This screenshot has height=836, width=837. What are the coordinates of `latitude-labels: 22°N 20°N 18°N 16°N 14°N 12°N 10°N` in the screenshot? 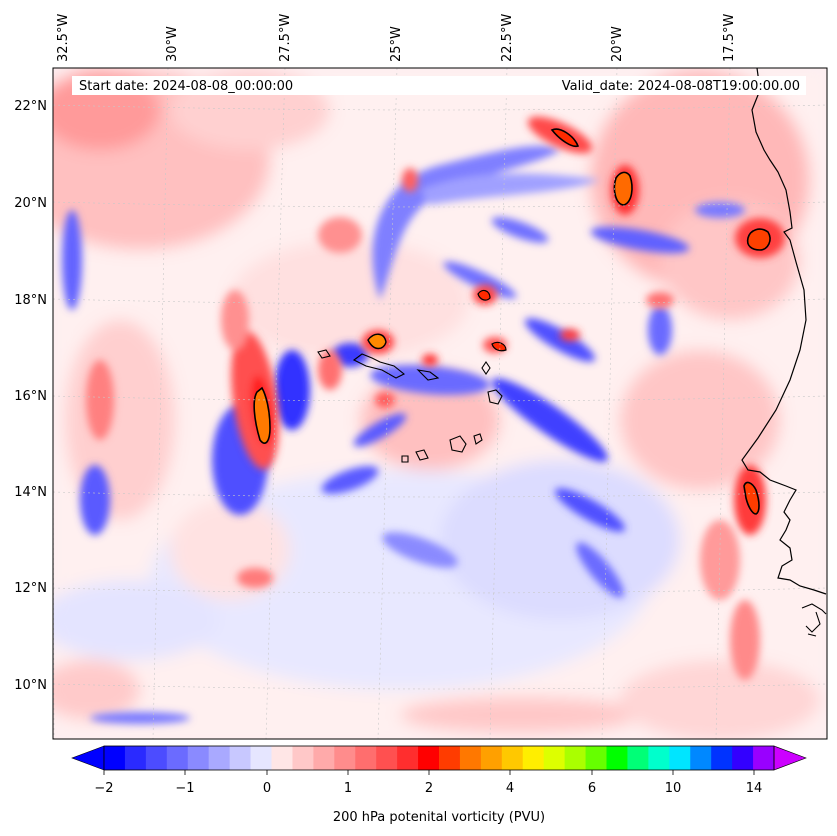 It's located at (30, 396).